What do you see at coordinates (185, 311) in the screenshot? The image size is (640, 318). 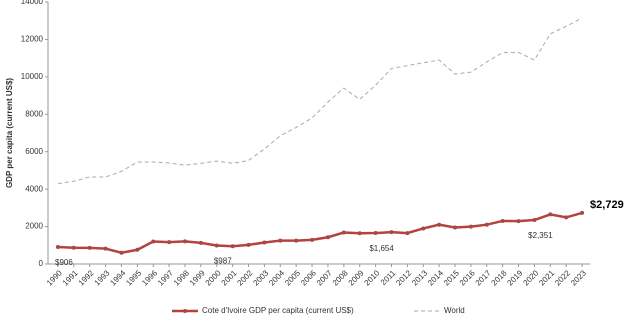 I see `legend-marker` at bounding box center [185, 311].